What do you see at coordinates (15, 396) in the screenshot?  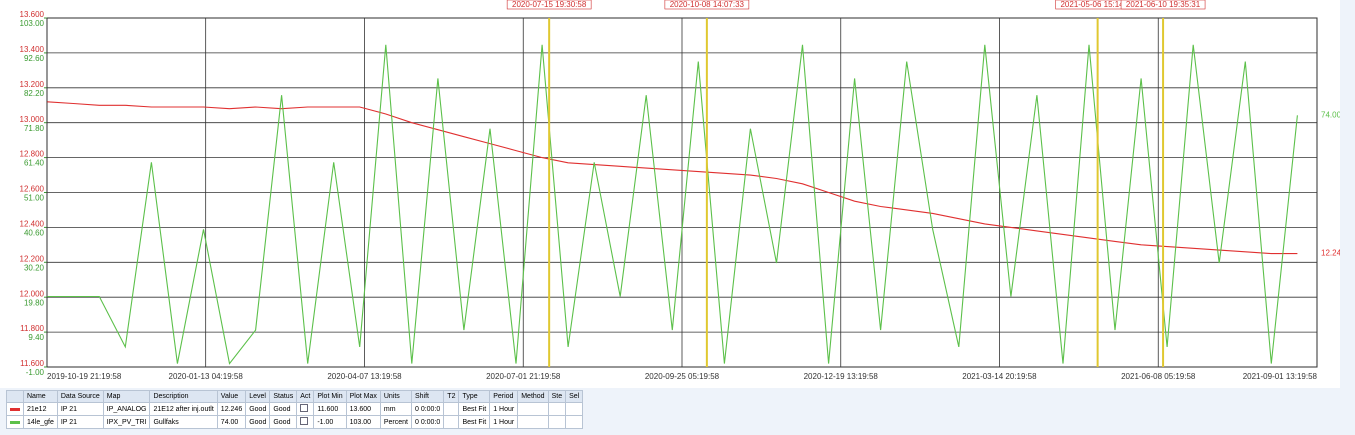 I see `header-cell` at bounding box center [15, 396].